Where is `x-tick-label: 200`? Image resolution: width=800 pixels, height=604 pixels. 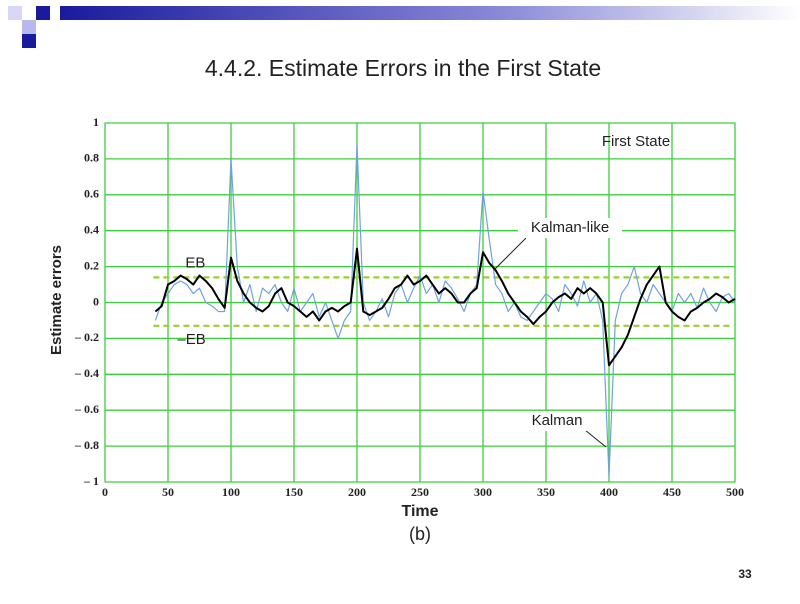 x-tick-label: 200 is located at coordinates (357, 492).